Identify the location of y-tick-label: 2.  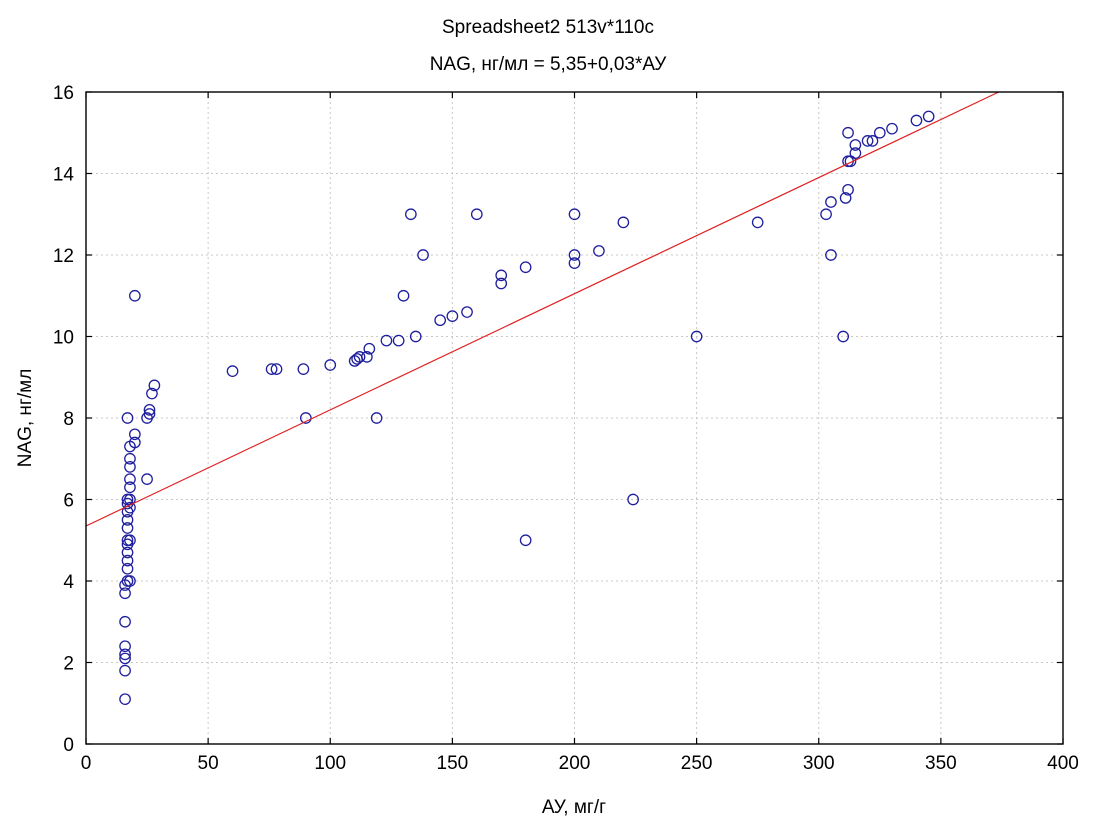
(68, 664).